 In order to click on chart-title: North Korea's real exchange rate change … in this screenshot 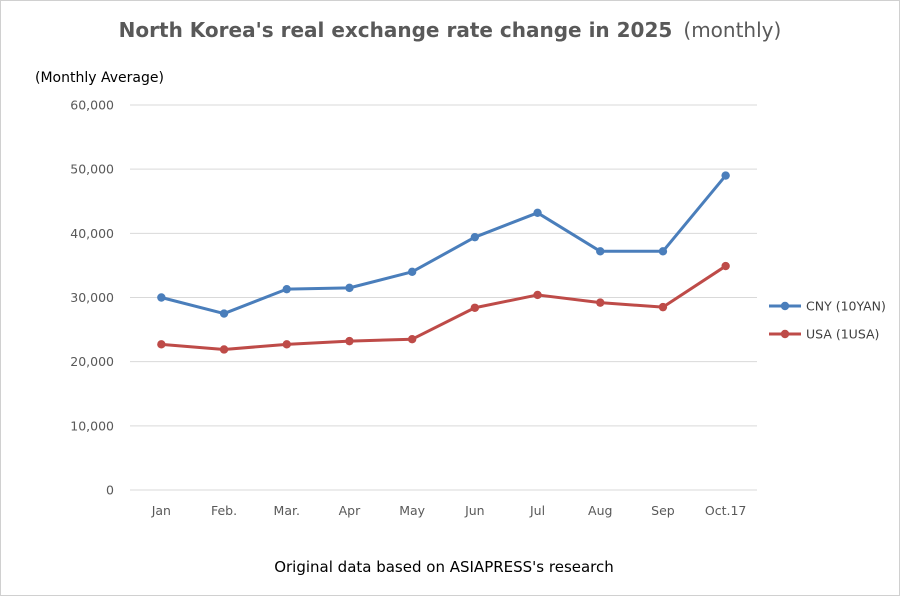, I will do `click(450, 30)`.